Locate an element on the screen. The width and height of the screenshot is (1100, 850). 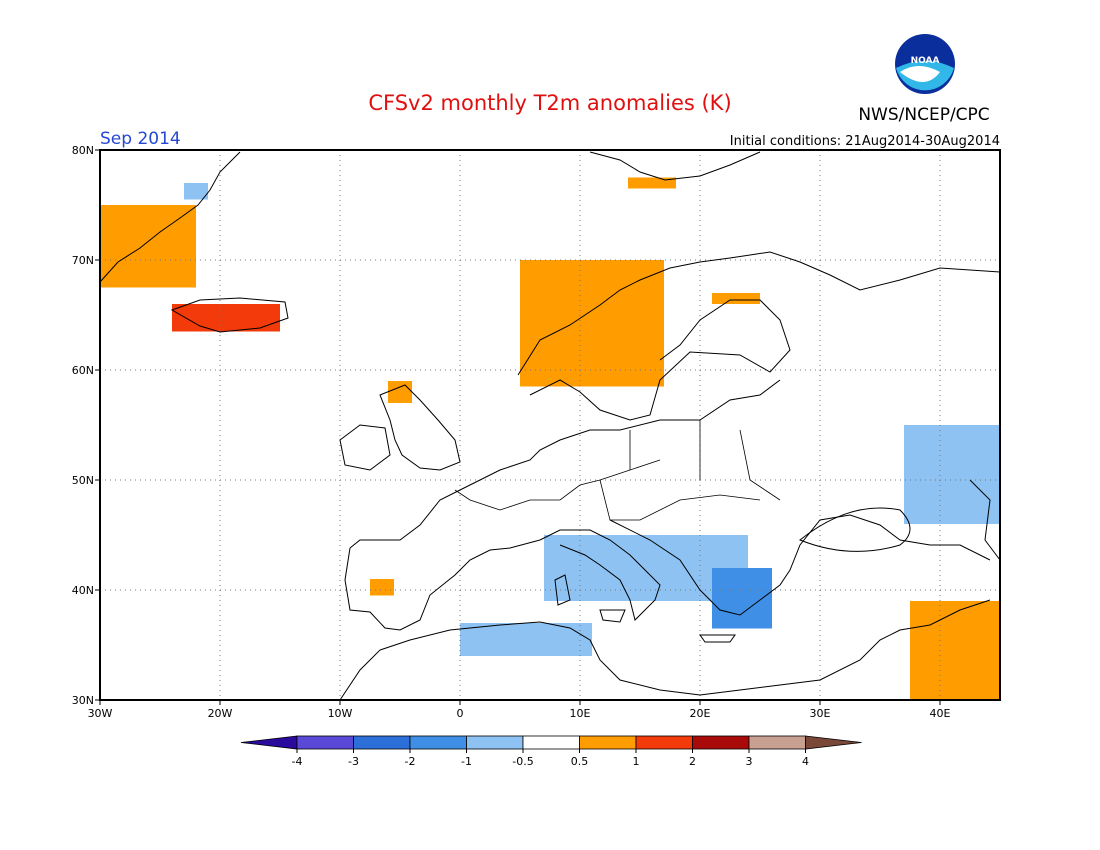
noaa-logo: NOAA is located at coordinates (925, 64).